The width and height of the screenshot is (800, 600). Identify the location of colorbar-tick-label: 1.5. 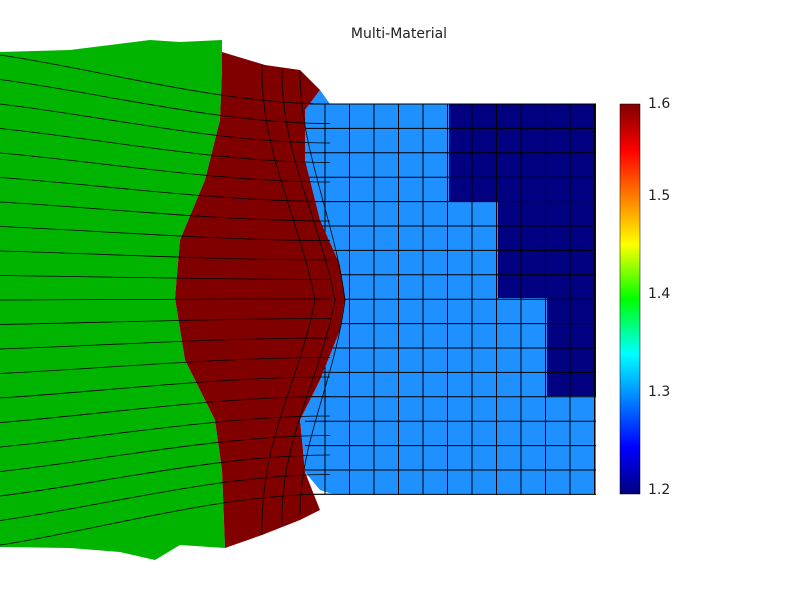
(659, 196).